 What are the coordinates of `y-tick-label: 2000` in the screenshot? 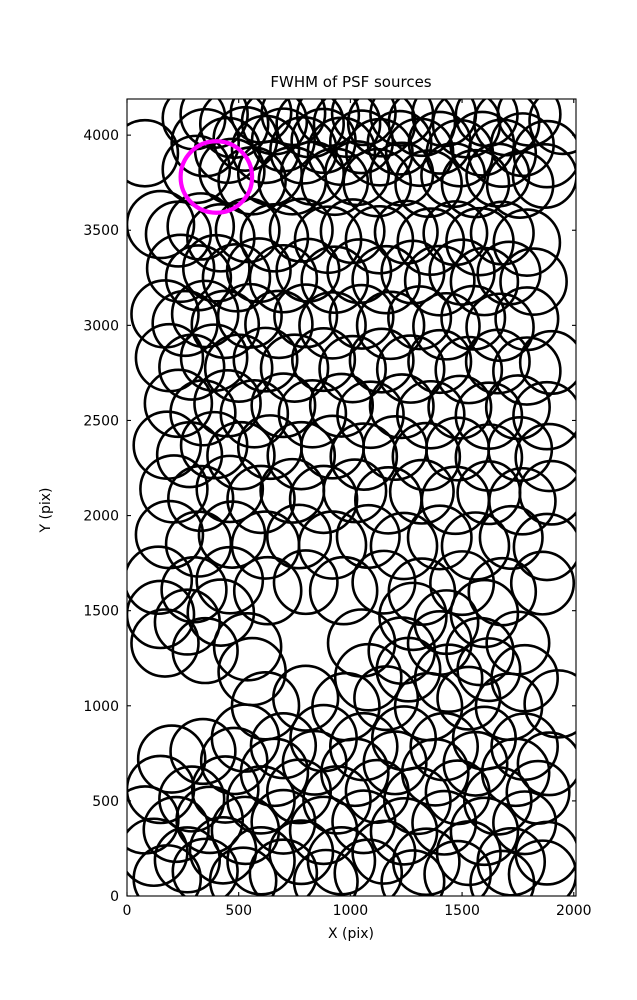 It's located at (101, 517).